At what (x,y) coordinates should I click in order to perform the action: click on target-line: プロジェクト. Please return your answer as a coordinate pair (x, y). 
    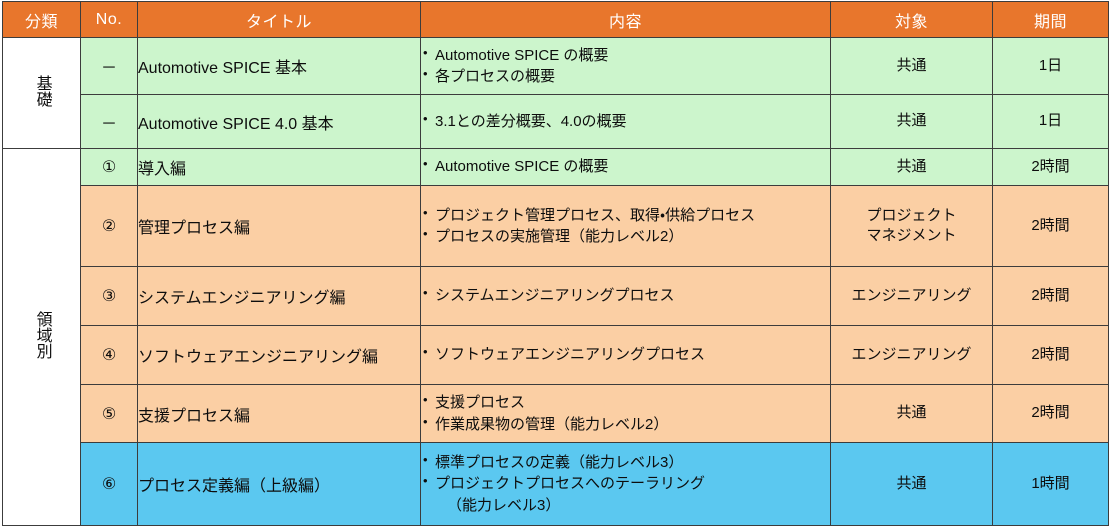
    Looking at the image, I should click on (911, 215).